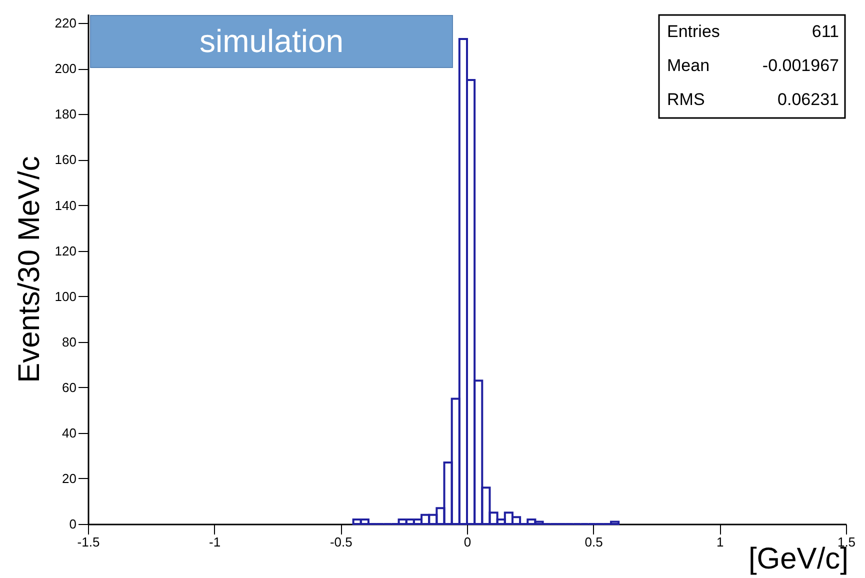 The image size is (865, 578). I want to click on x-tick-label: 0, so click(468, 542).